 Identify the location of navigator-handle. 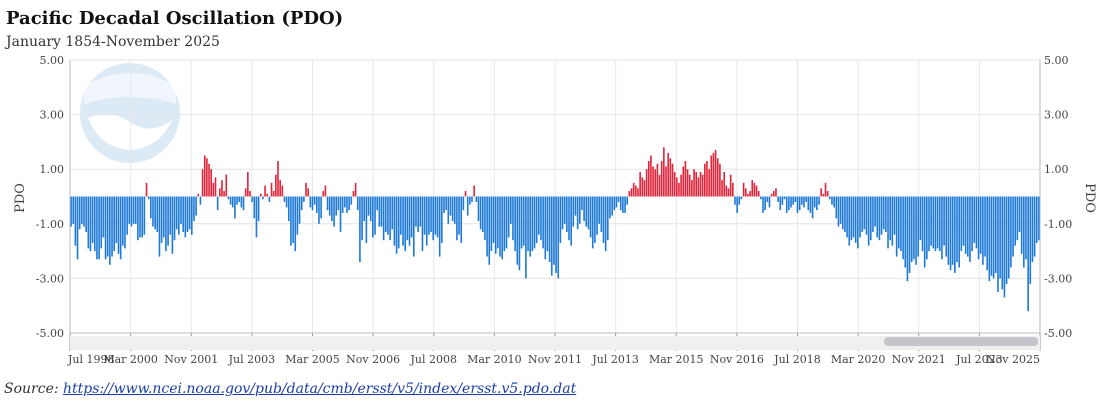
(961, 341).